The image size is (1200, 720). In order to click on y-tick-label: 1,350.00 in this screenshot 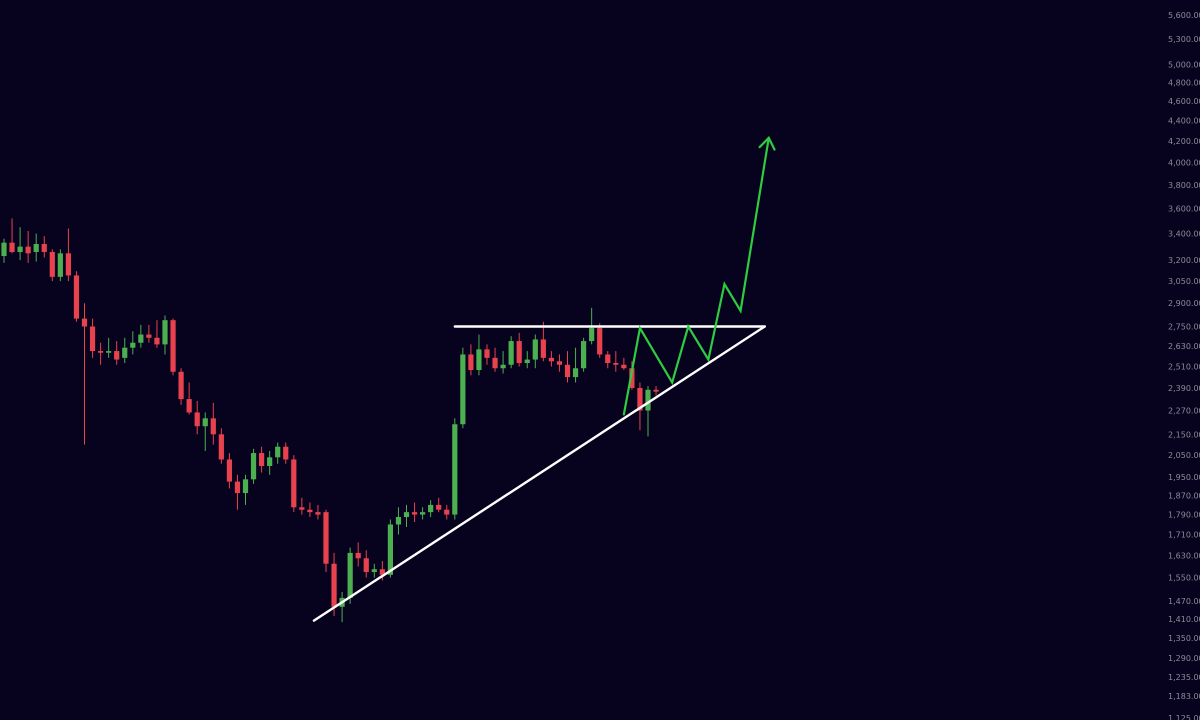, I will do `click(1184, 638)`.